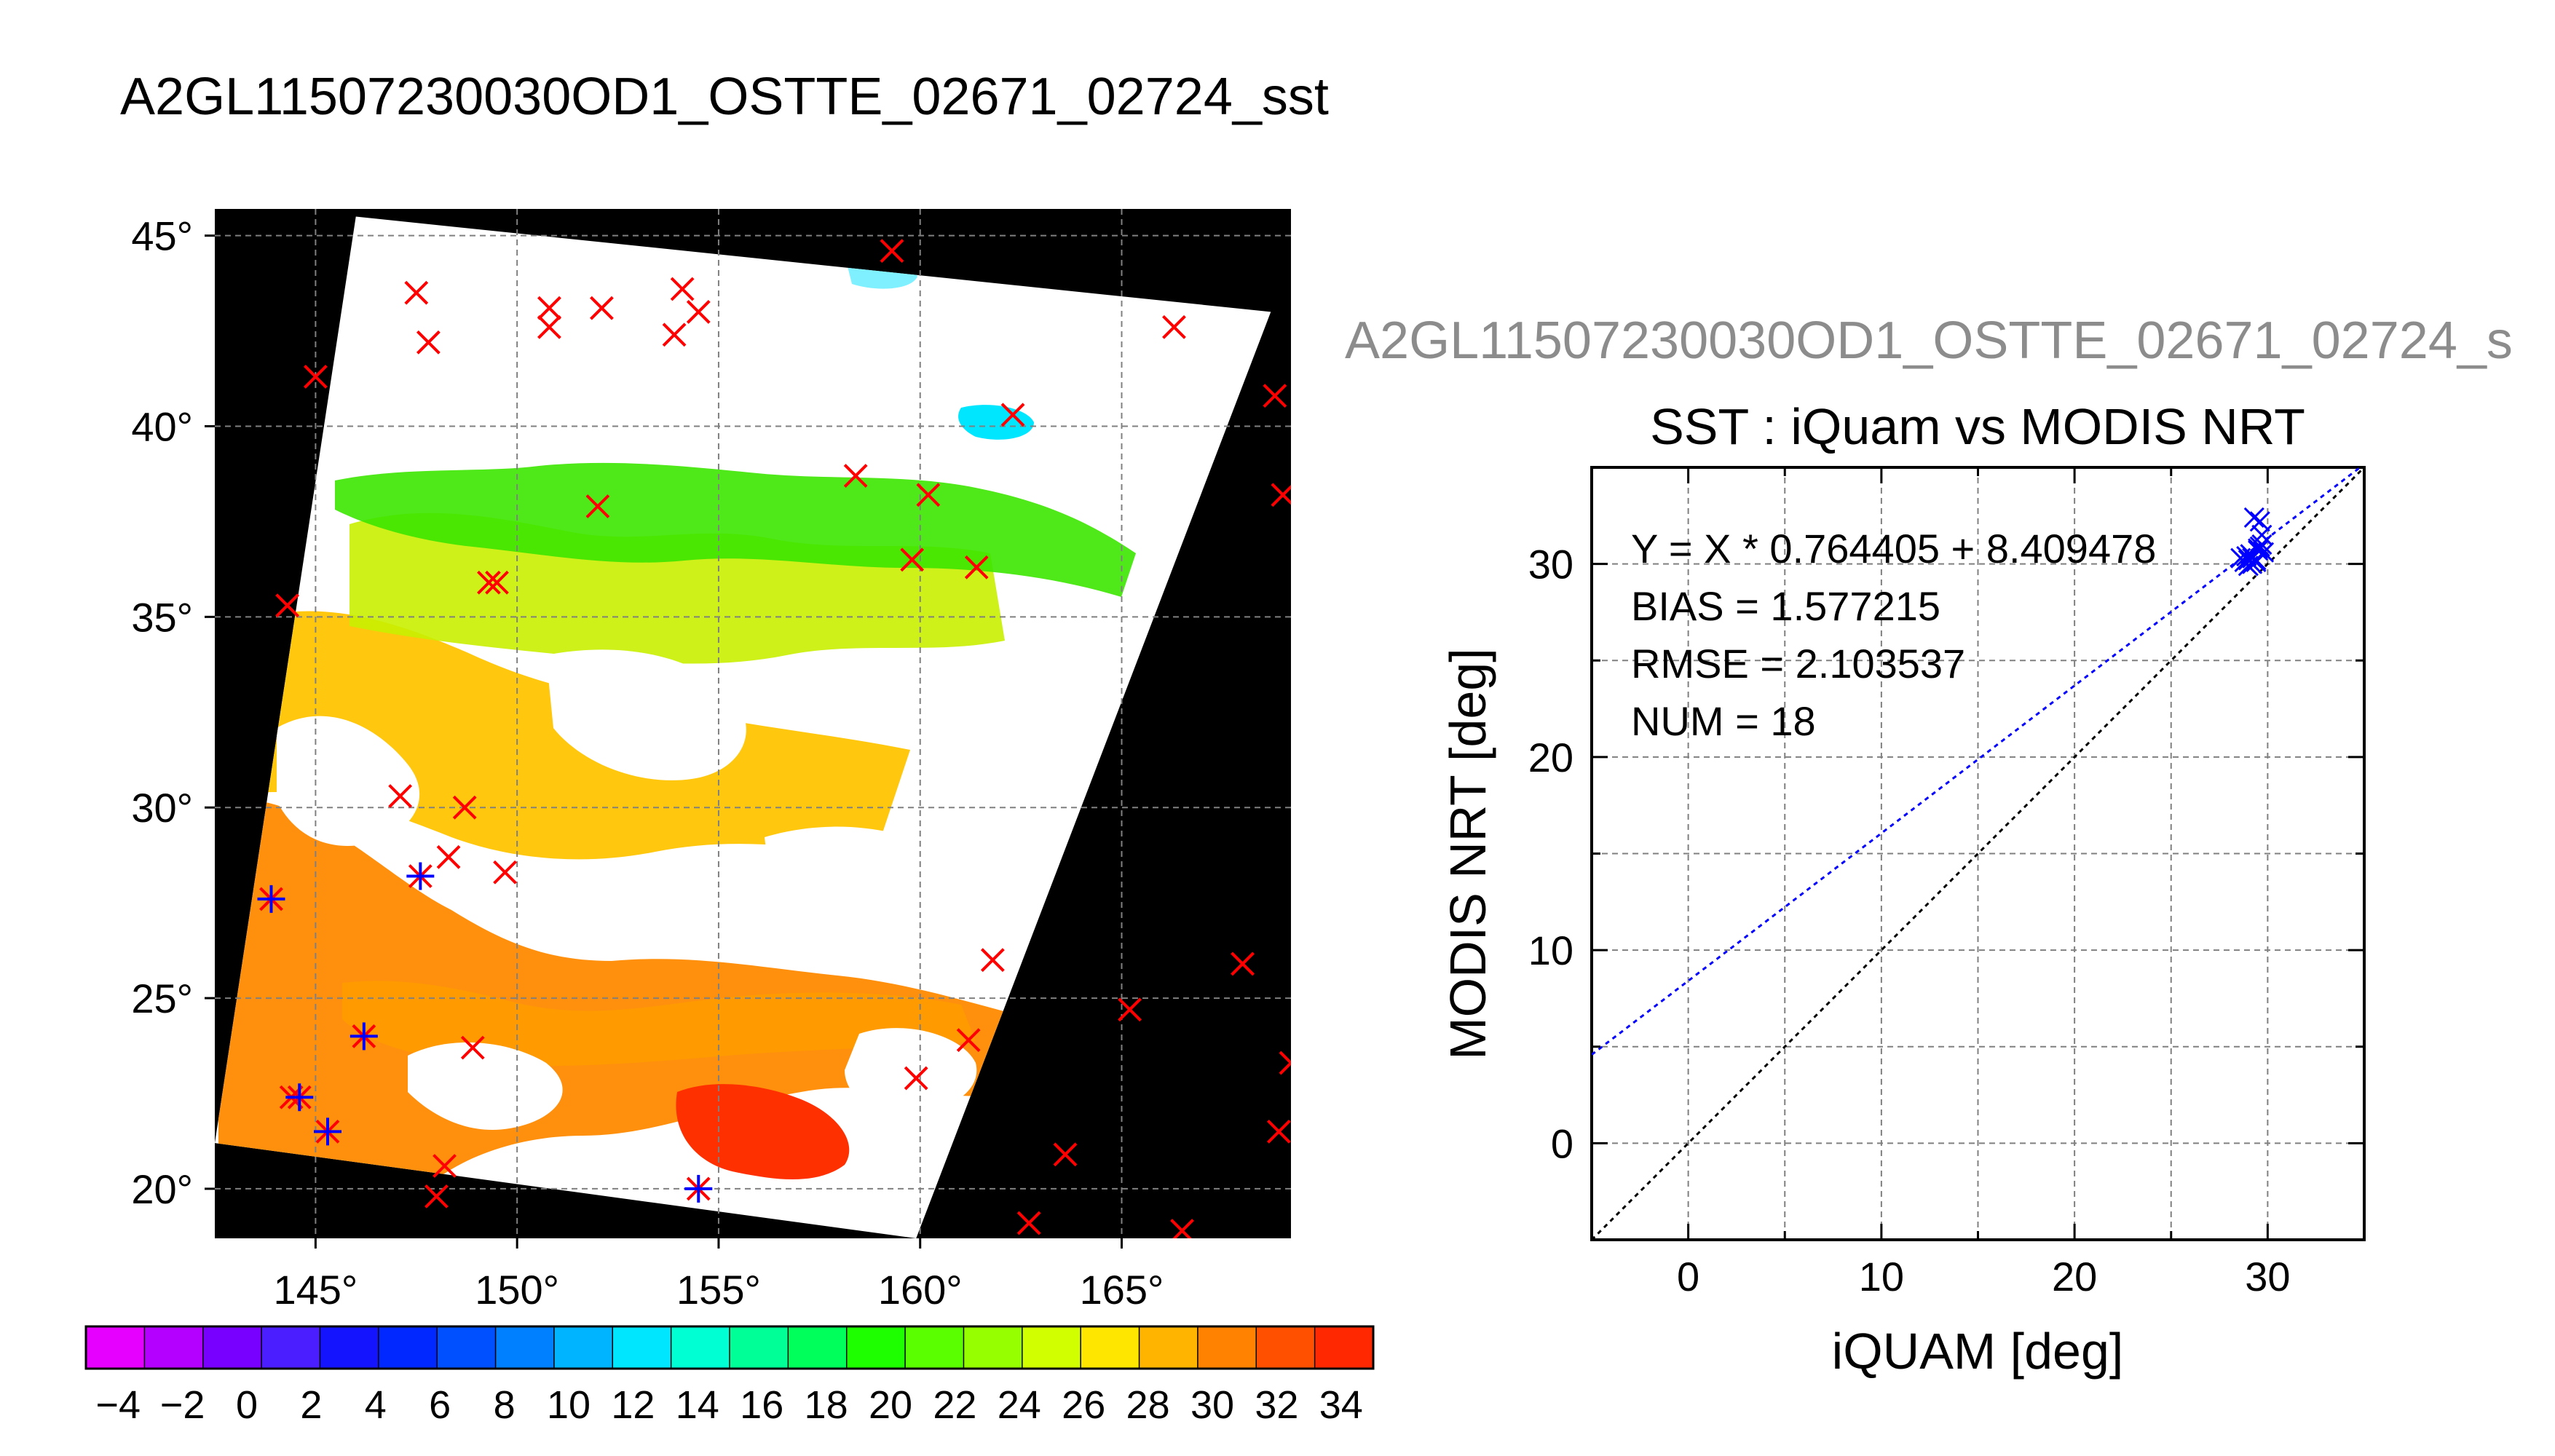 The width and height of the screenshot is (2555, 1456). Describe the element at coordinates (1148, 1405) in the screenshot. I see `colorbar-tick-label: 28` at that location.